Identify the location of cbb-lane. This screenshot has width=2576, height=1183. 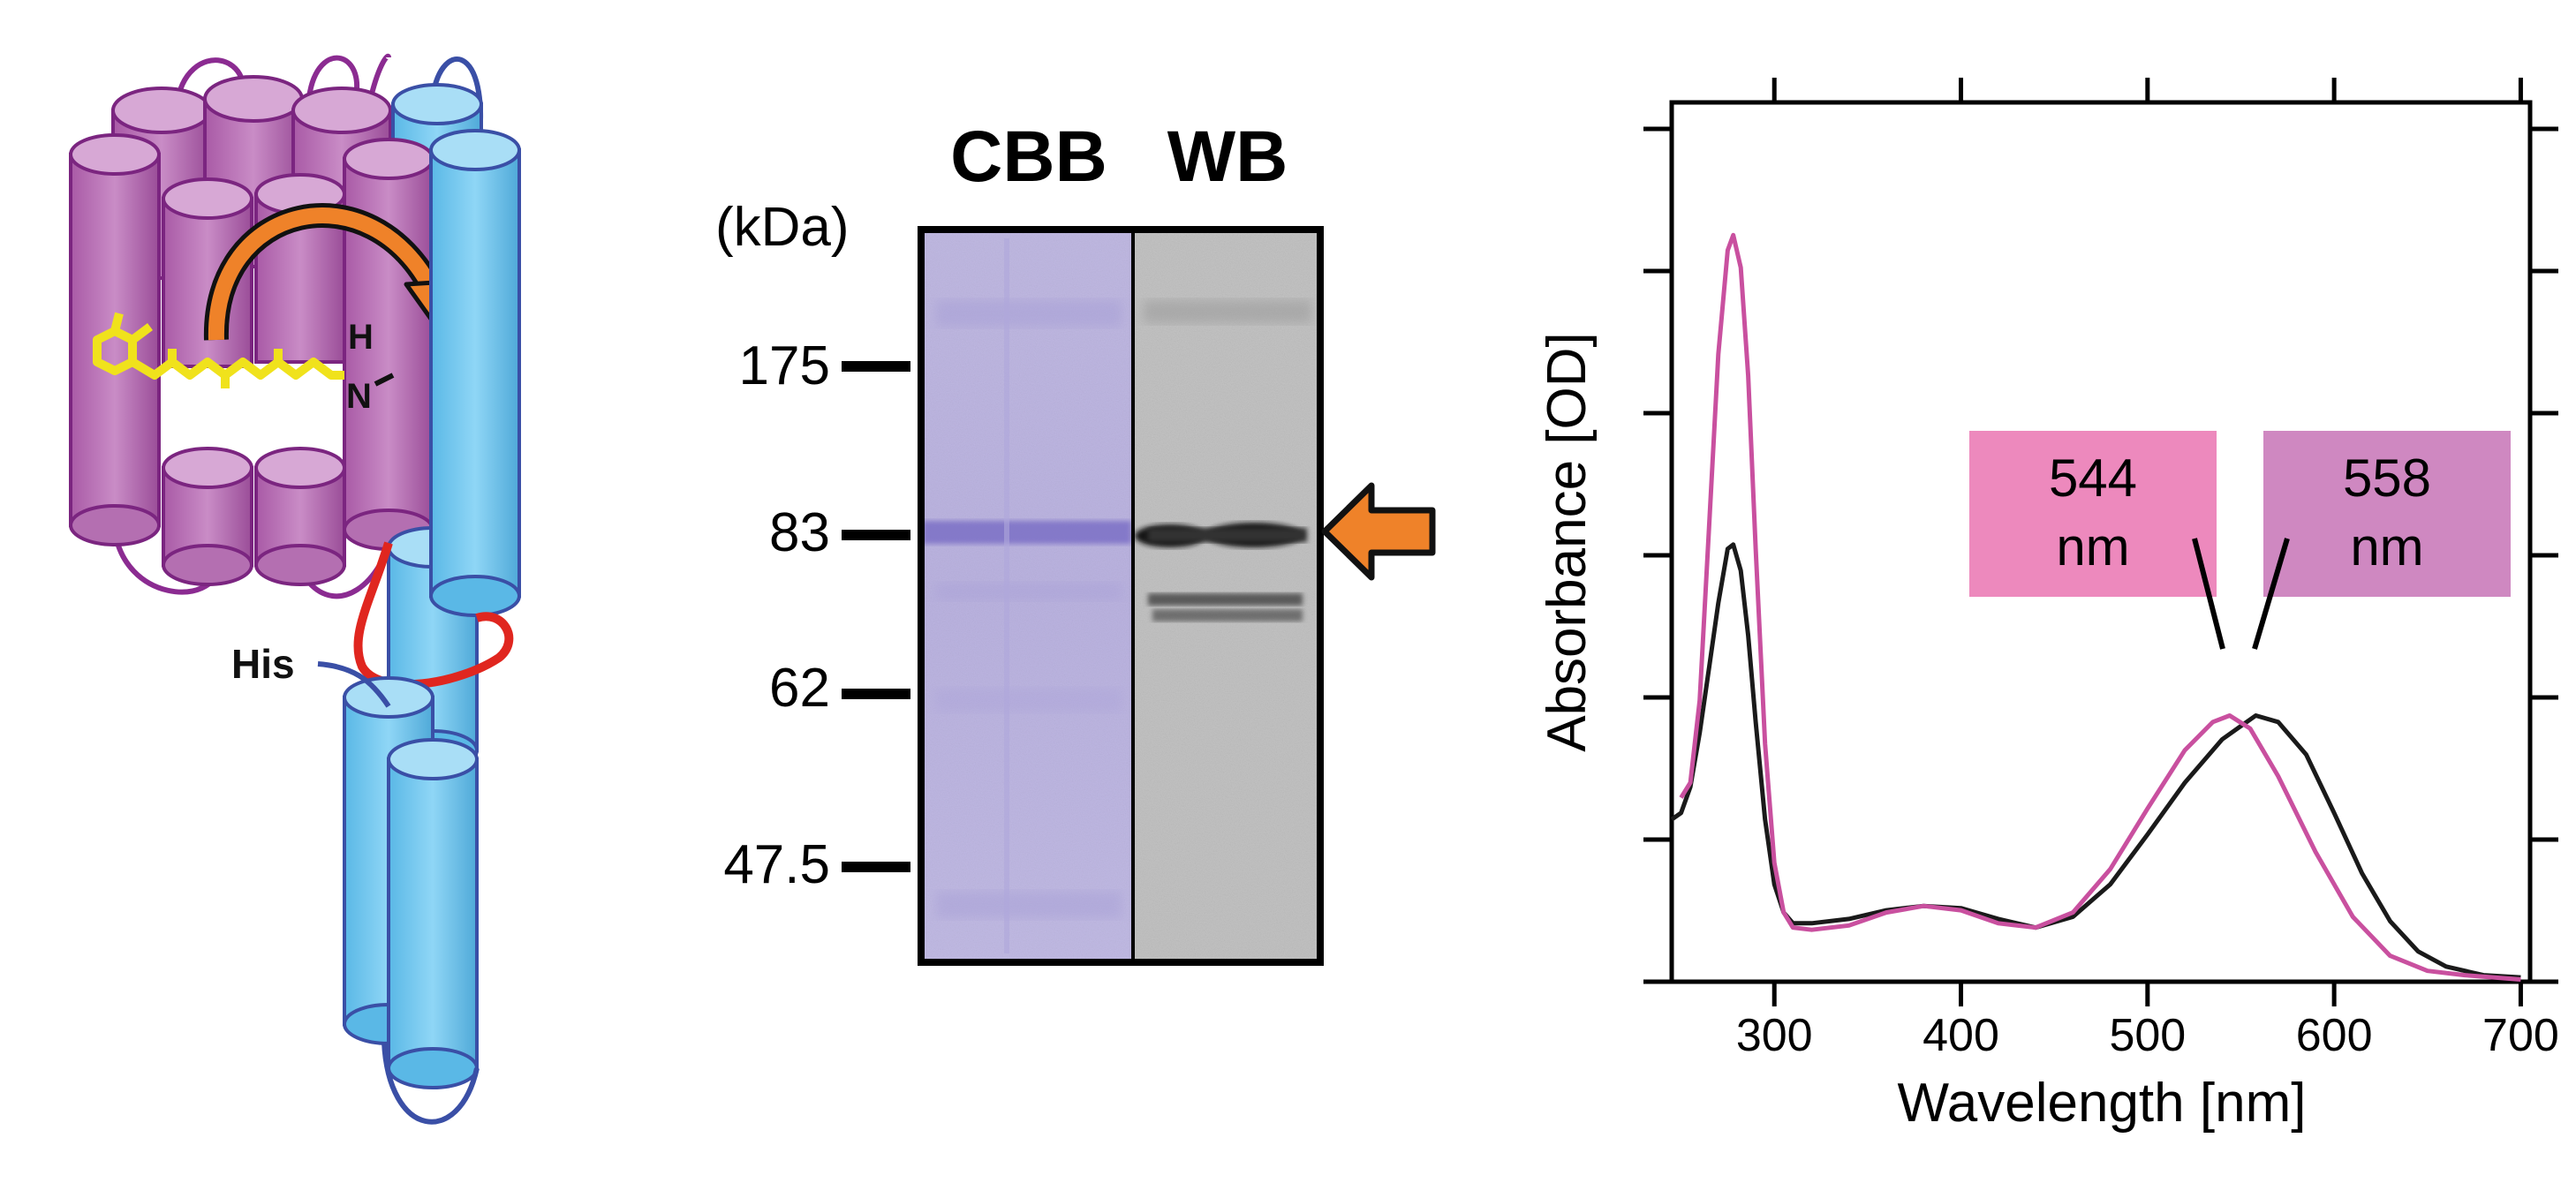
(1027, 596).